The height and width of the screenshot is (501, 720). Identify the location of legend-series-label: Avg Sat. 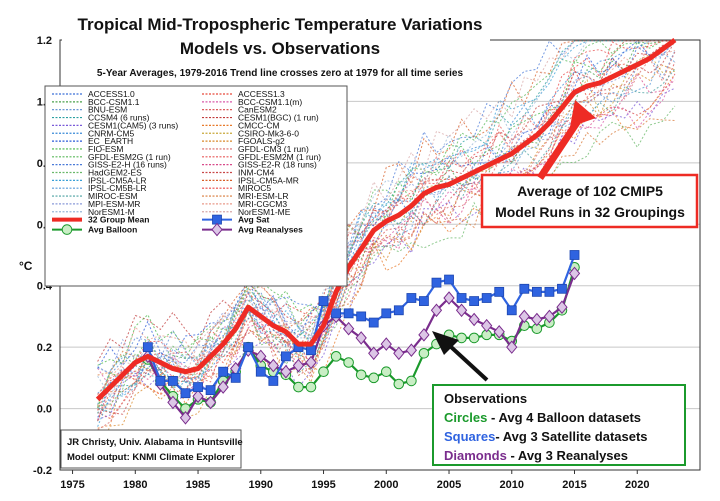
(254, 220).